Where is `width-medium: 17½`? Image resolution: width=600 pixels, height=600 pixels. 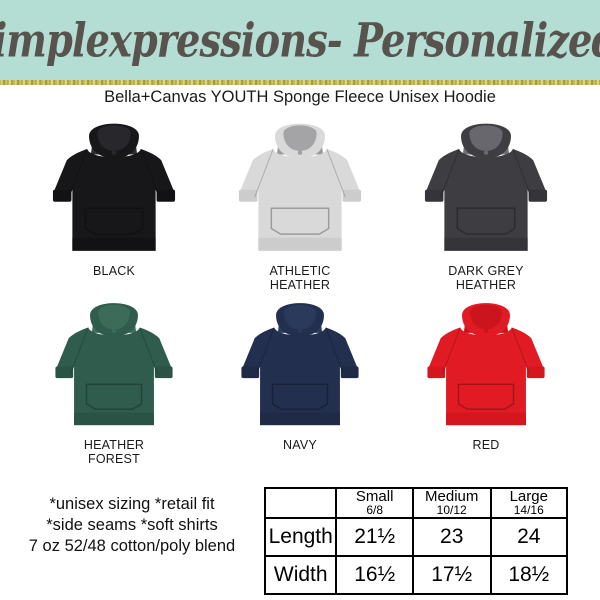 width-medium: 17½ is located at coordinates (451, 575).